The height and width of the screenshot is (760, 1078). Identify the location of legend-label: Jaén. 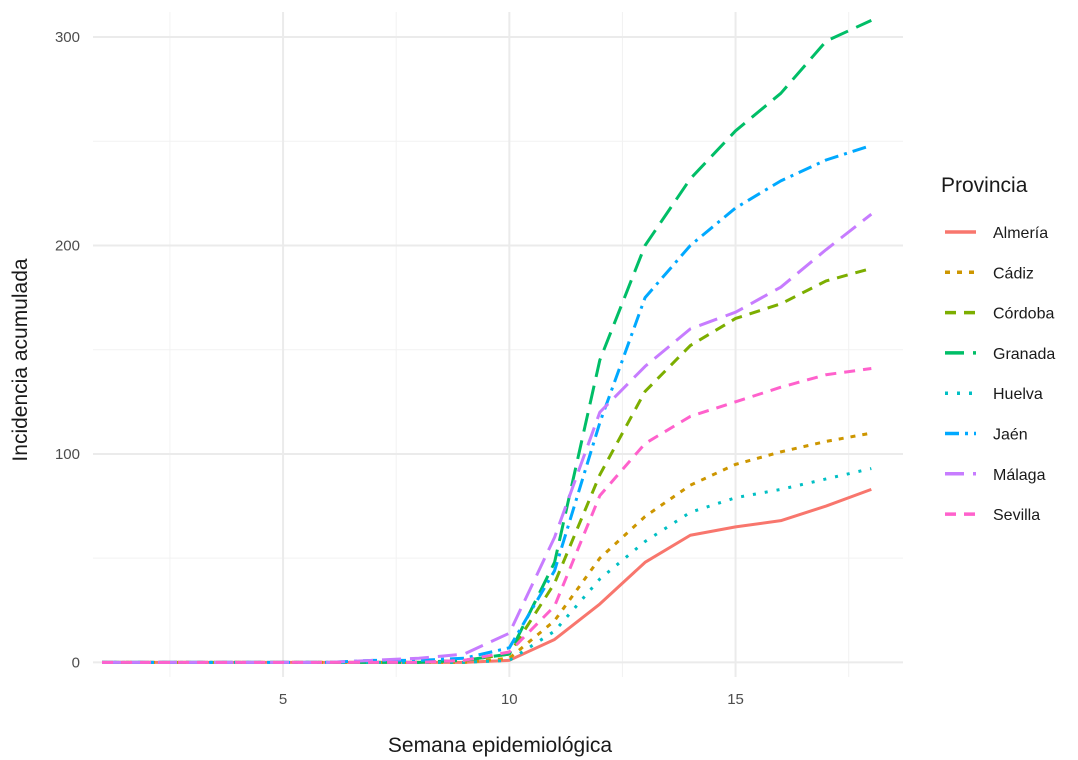
(1010, 435).